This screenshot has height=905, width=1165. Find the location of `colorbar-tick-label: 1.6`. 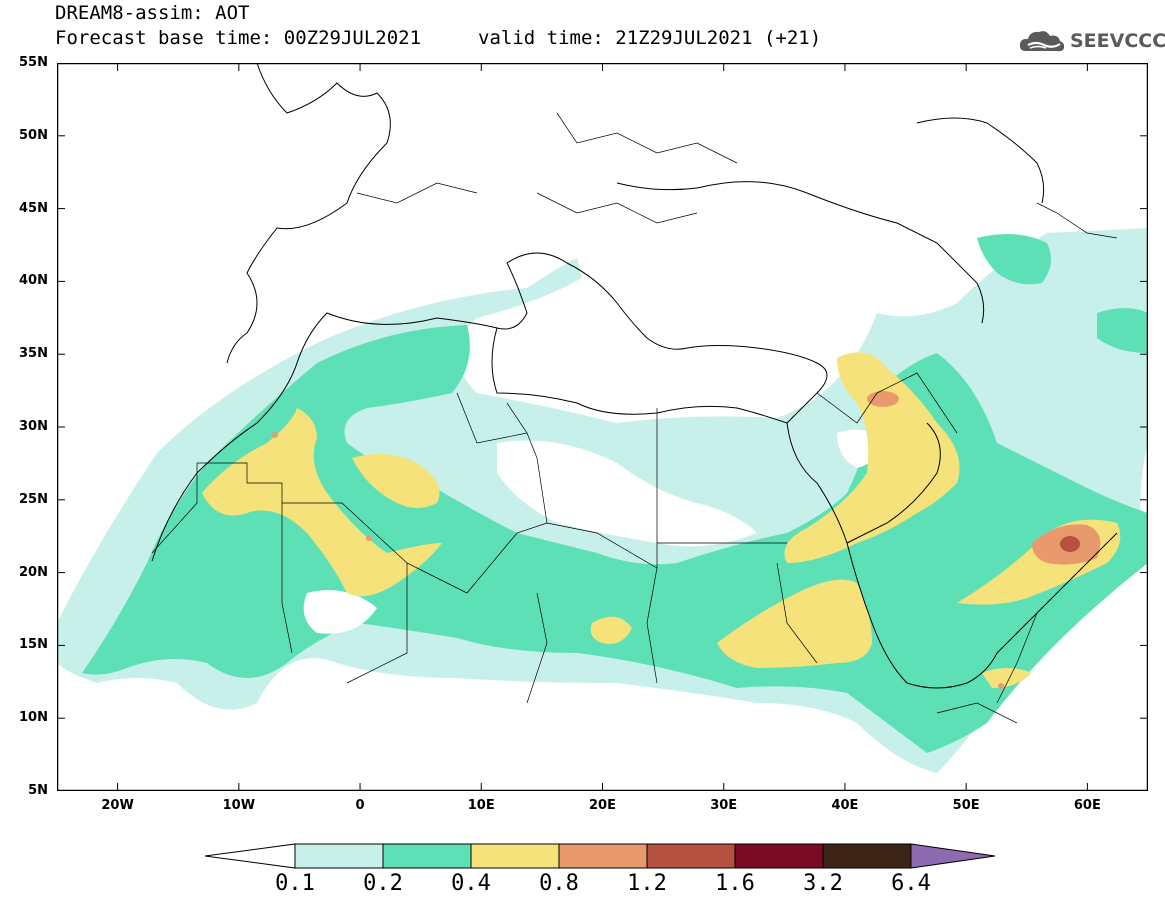

colorbar-tick-label: 1.6 is located at coordinates (735, 883).